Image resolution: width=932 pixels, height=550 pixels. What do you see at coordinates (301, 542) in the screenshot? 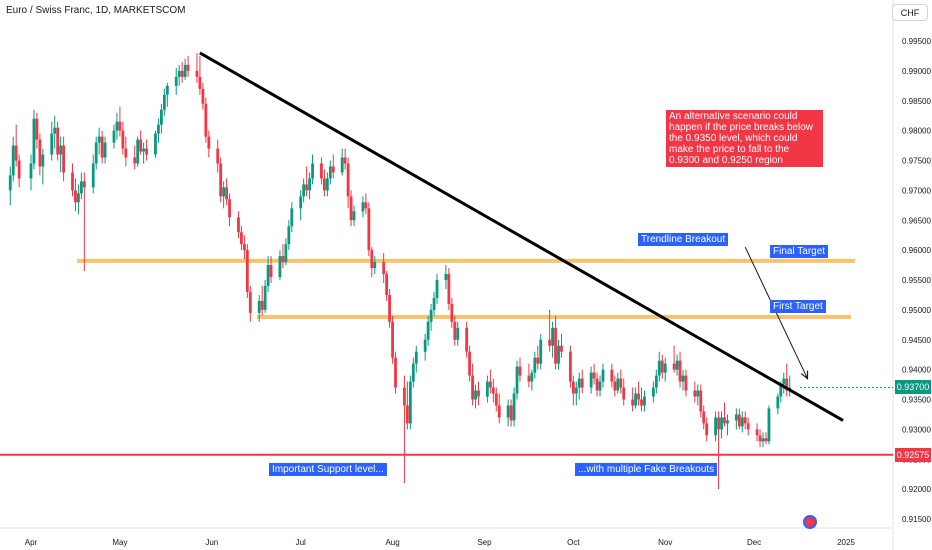
I see `x-tick-label: Jul` at bounding box center [301, 542].